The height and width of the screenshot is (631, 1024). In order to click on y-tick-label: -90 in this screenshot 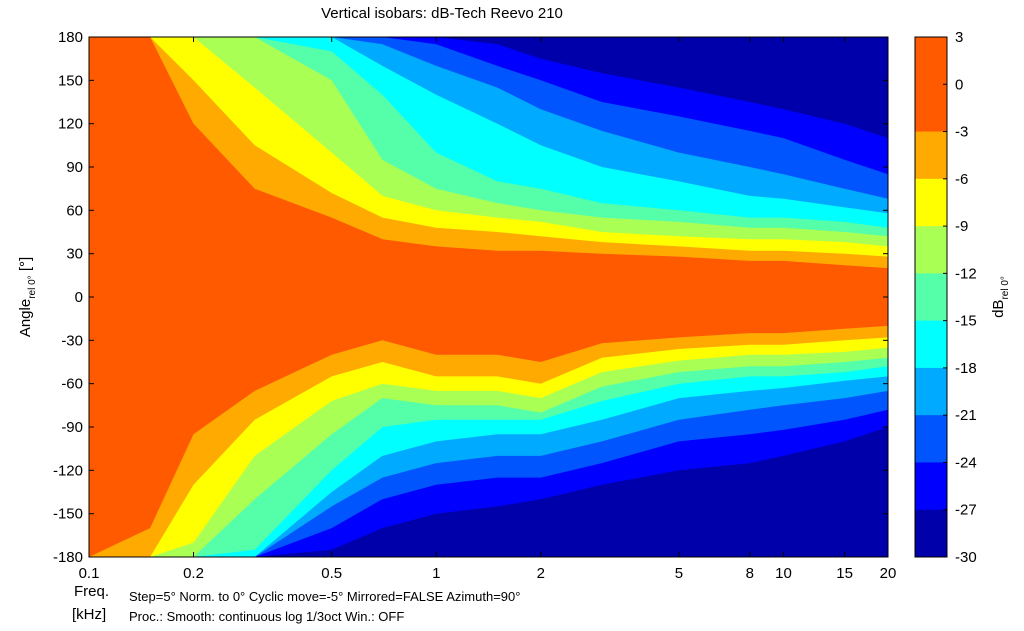, I will do `click(72, 427)`.